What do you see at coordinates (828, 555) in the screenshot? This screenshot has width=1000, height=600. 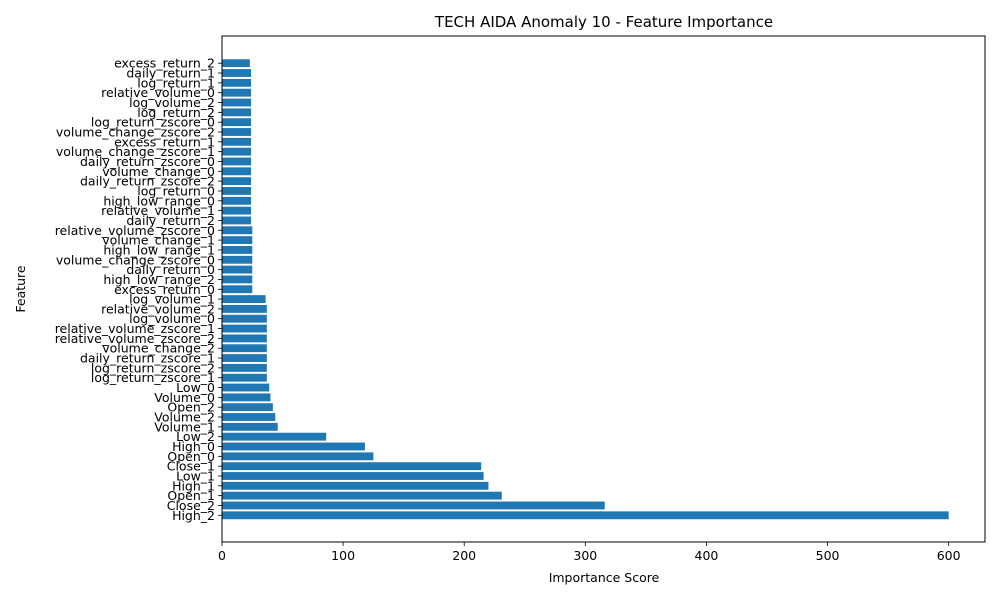 I see `x-tick-label: 500` at bounding box center [828, 555].